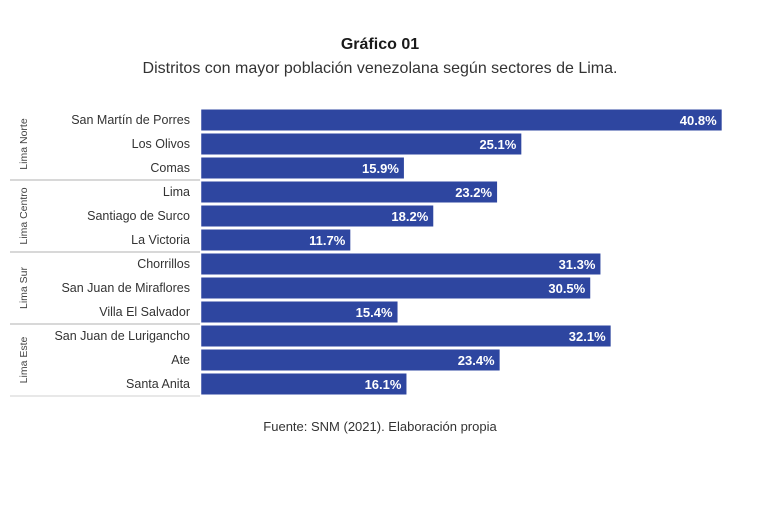  I want to click on category-label: Santa Anita, so click(158, 384).